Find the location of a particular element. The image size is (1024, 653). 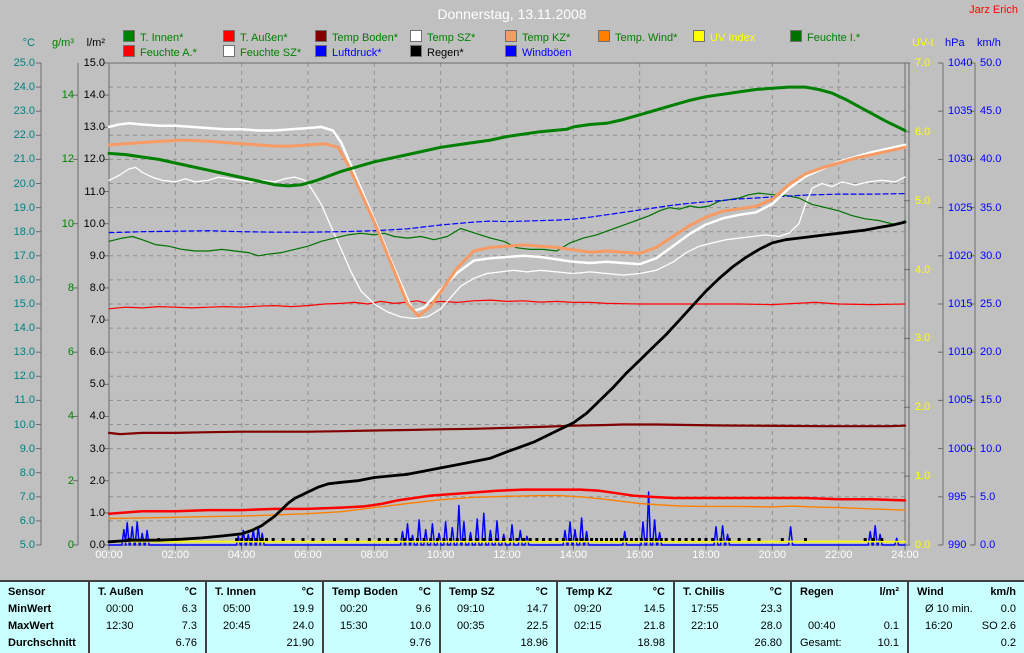

uv-tick-label: 5.0 is located at coordinates (923, 200).